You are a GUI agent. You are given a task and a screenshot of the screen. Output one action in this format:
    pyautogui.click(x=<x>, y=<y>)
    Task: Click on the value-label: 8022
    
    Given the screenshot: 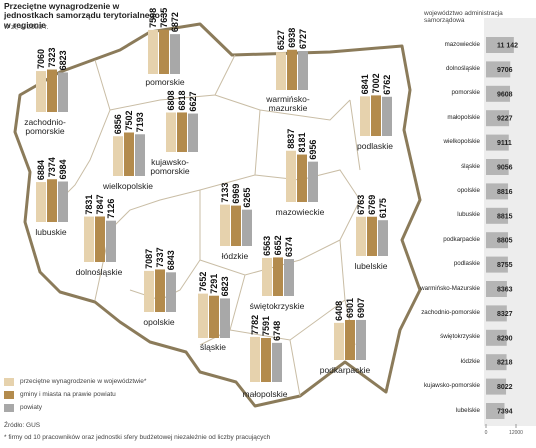 What is the action you would take?
    pyautogui.click(x=505, y=387)
    